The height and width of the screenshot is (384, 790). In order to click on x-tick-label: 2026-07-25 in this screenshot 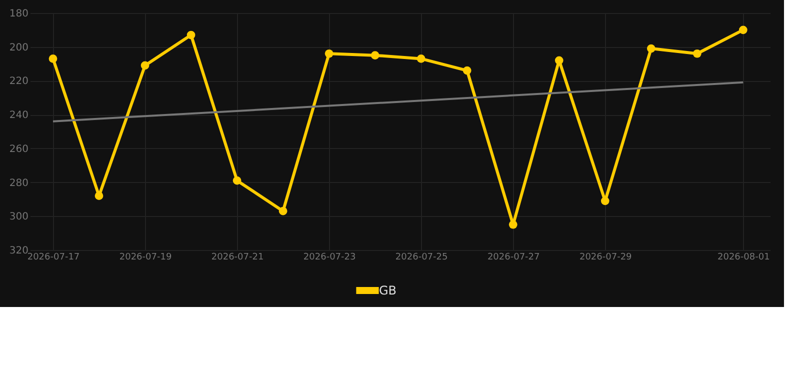, I will do `click(421, 257)`.